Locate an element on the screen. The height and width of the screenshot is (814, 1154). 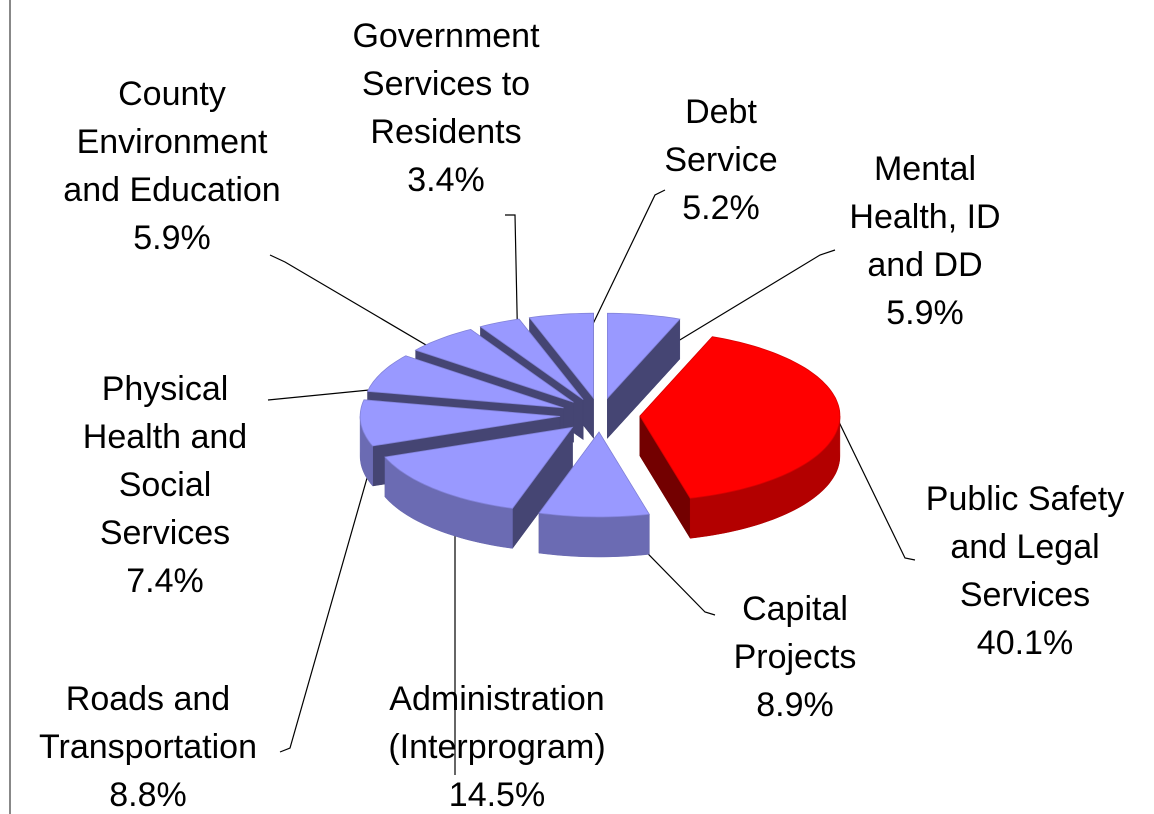
data-label: Administration (Interprogram) 14.5% is located at coordinates (497, 744).